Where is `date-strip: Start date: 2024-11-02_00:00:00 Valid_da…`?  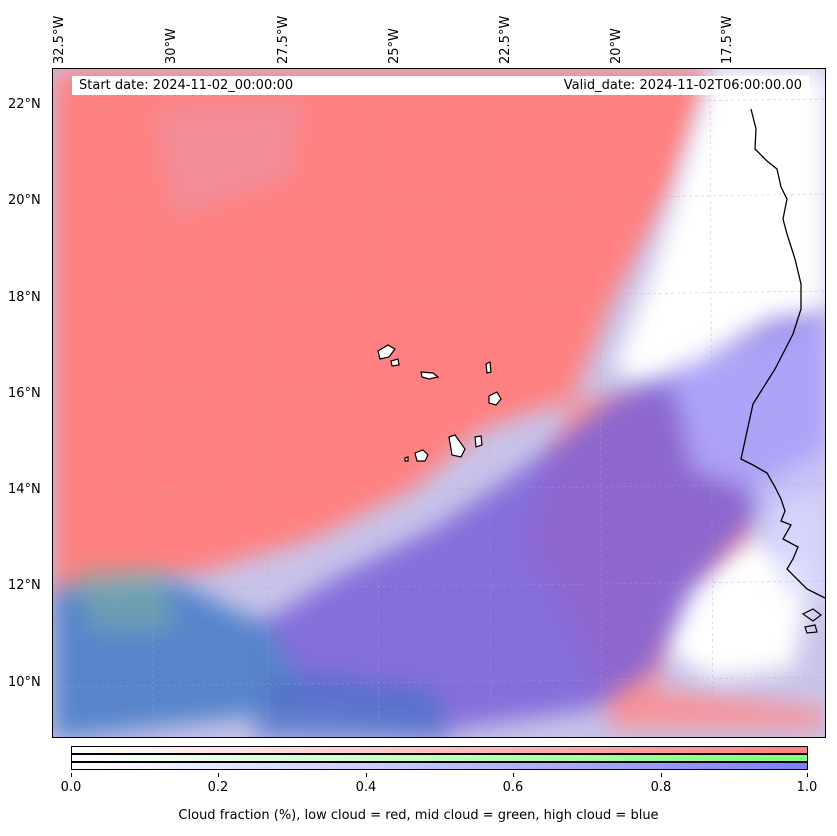 date-strip: Start date: 2024-11-02_00:00:00 Valid_da… is located at coordinates (440, 85).